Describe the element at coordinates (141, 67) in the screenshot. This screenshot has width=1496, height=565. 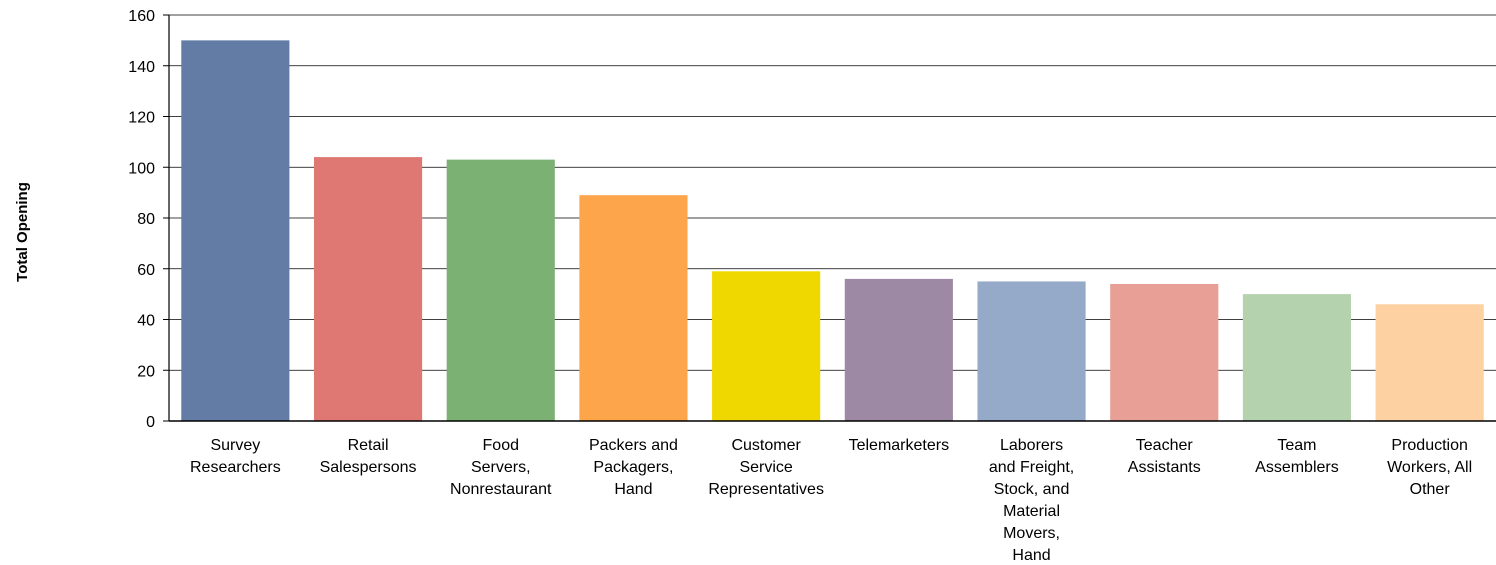
I see `y-tick-label: 140` at that location.